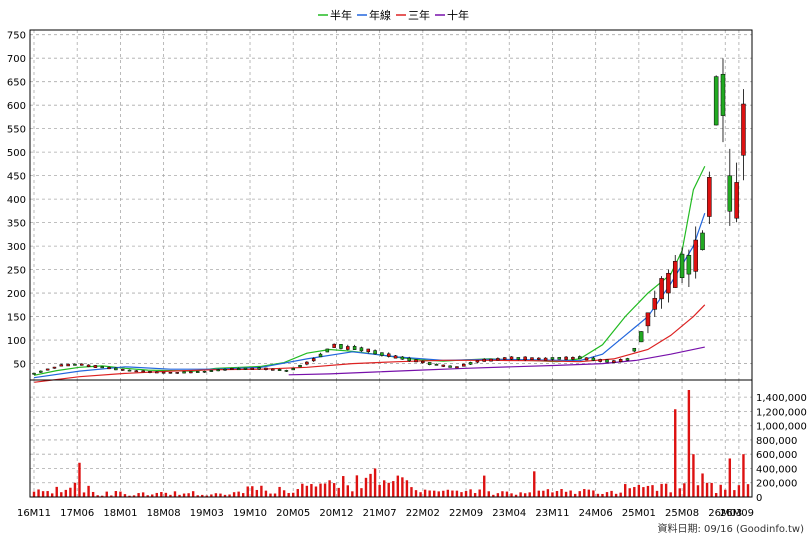 The width and height of the screenshot is (808, 540). I want to click on volume-tick-label: 0, so click(759, 498).